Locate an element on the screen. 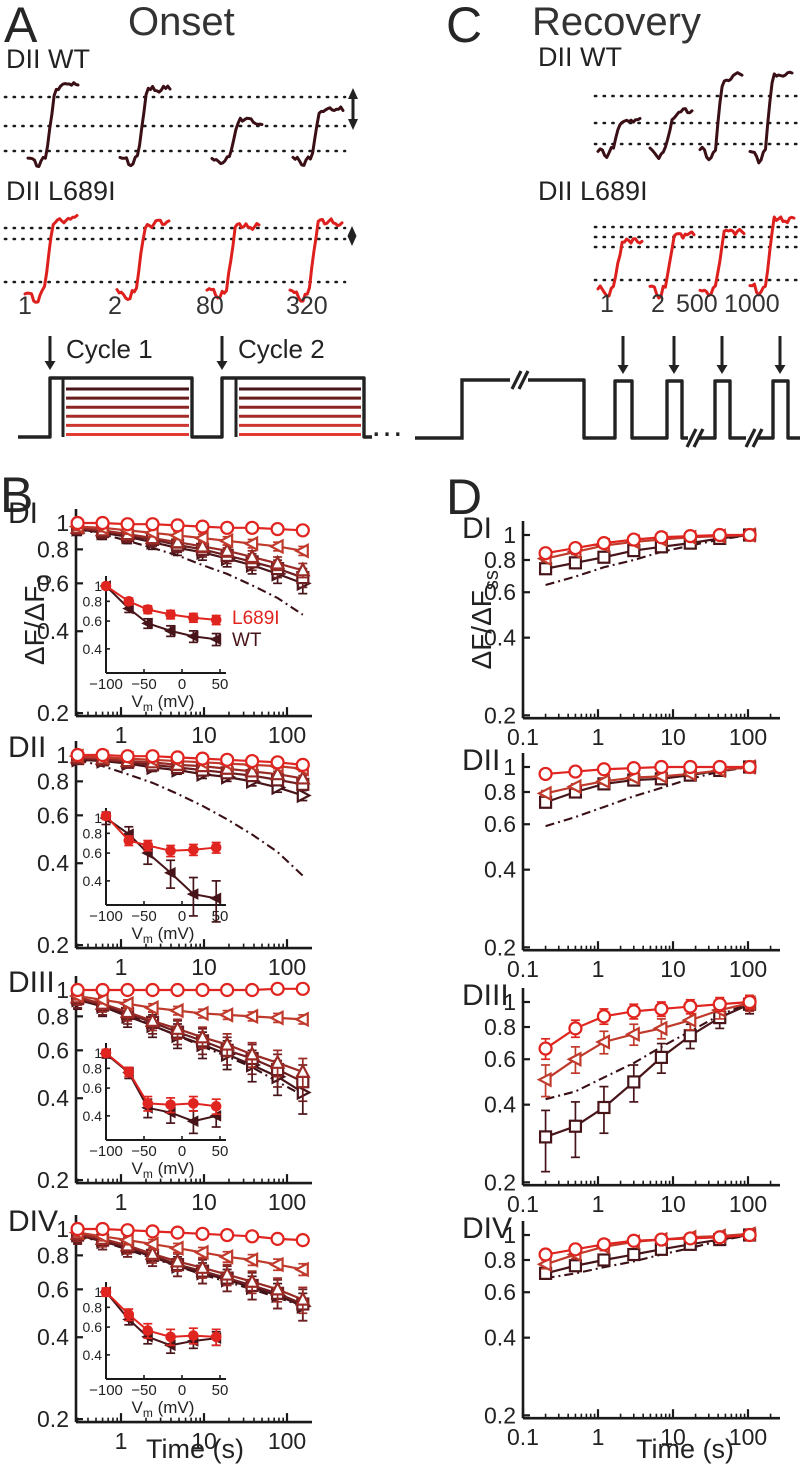  chart-DI: 10.80.60.40.21 10 100 is located at coordinates (174, 628).